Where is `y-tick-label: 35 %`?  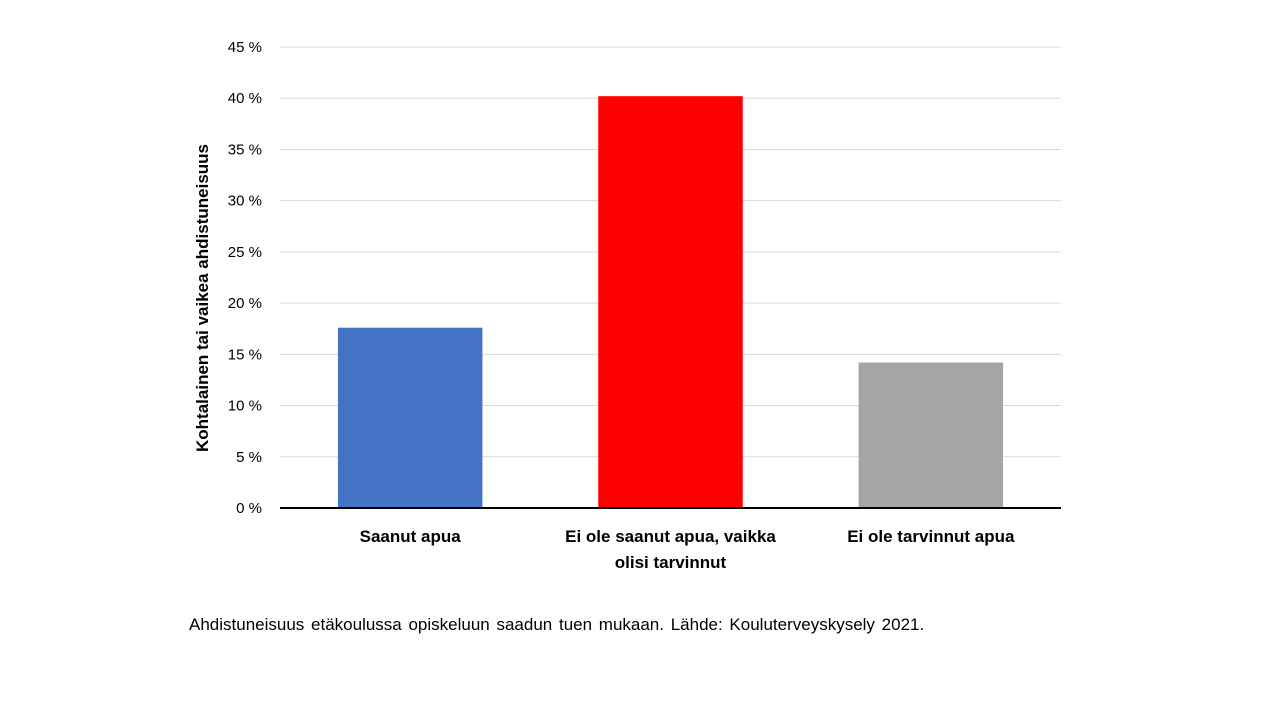 y-tick-label: 35 % is located at coordinates (245, 149).